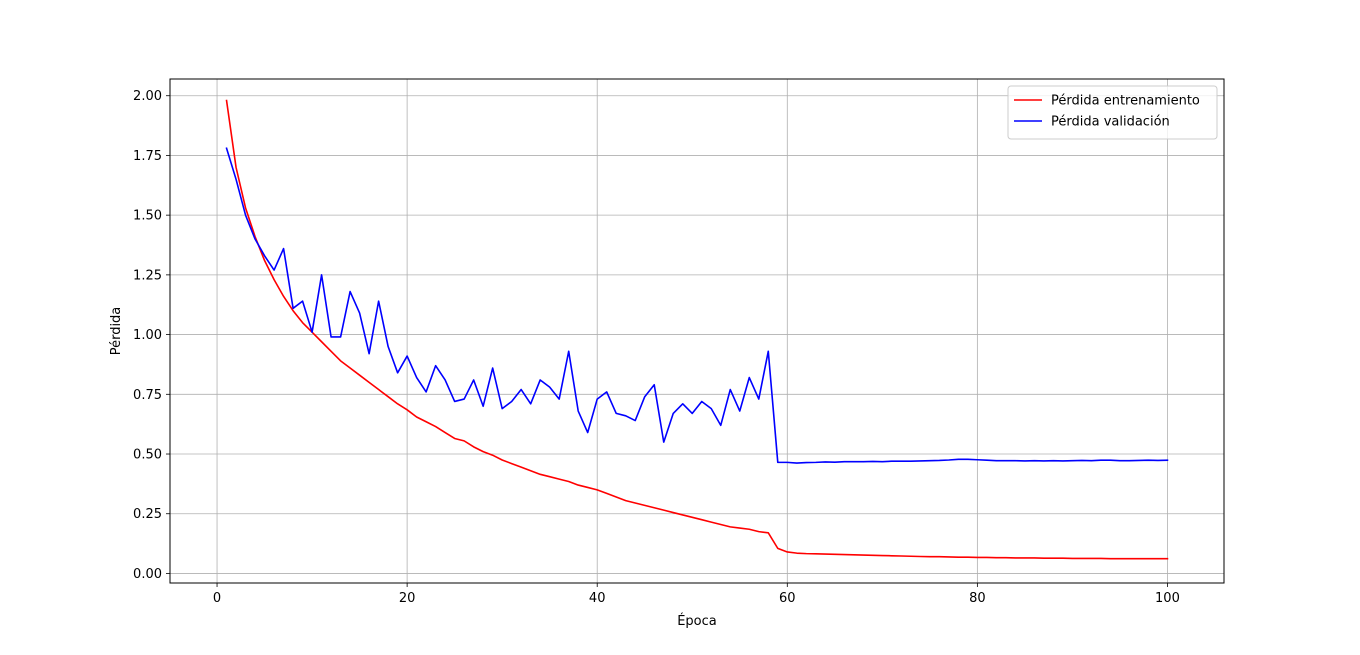 The image size is (1360, 655). Describe the element at coordinates (147, 96) in the screenshot. I see `y-tick-label: 2.00` at that location.